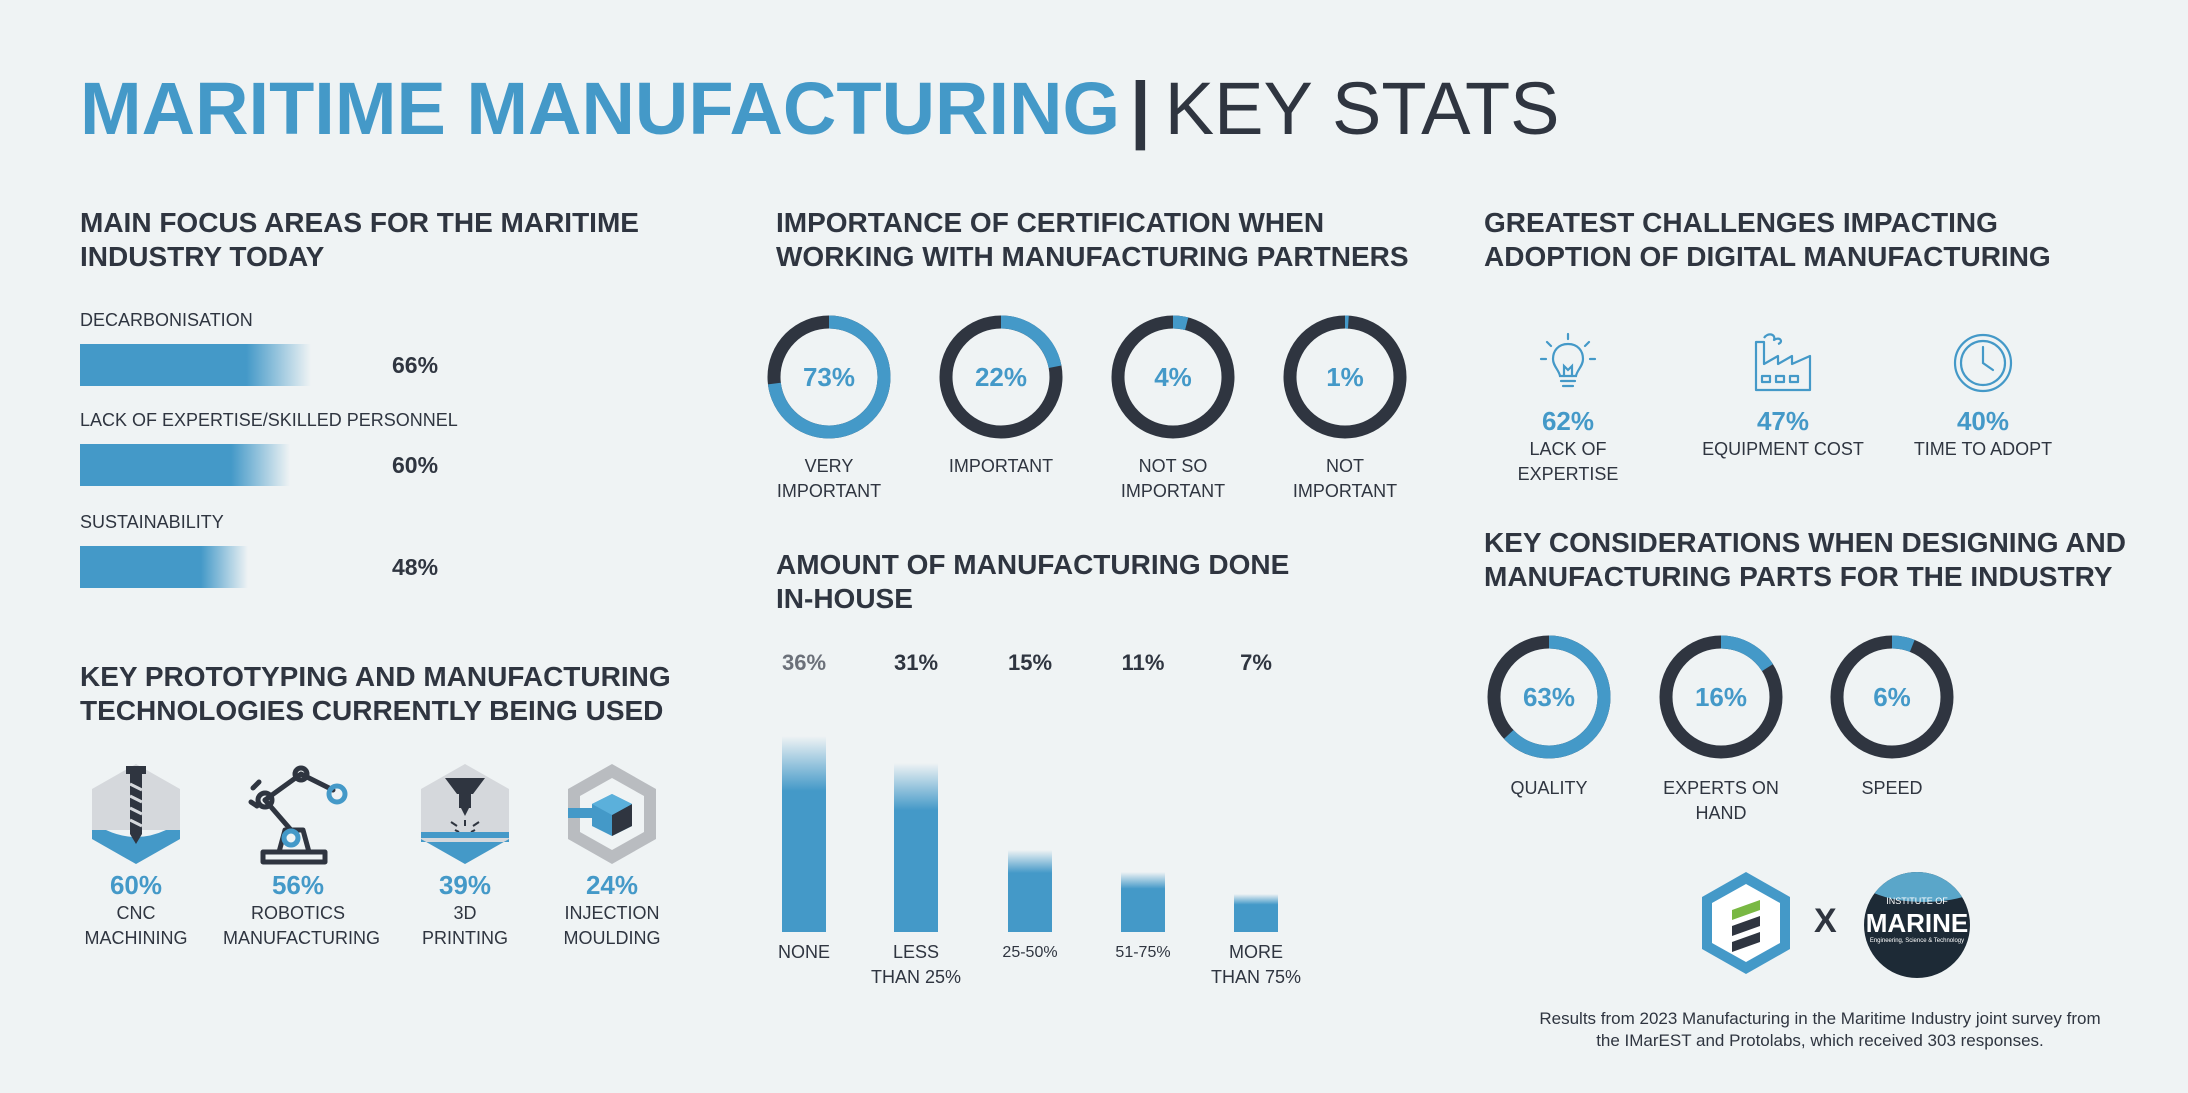  What do you see at coordinates (465, 885) in the screenshot?
I see `tech-value: 39%` at bounding box center [465, 885].